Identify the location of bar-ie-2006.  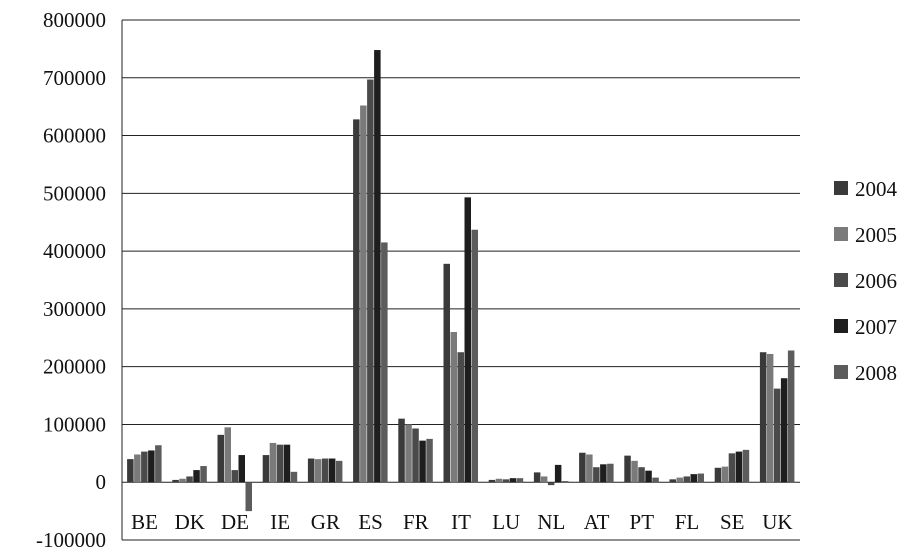
(280, 463).